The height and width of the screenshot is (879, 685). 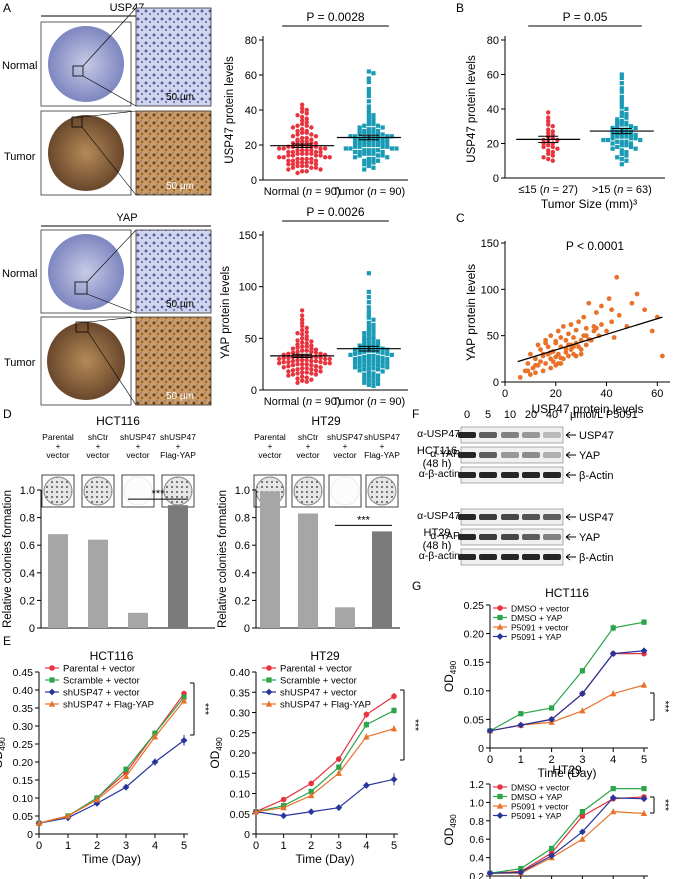 I want to click on panel-letter-b: B, so click(x=460, y=8).